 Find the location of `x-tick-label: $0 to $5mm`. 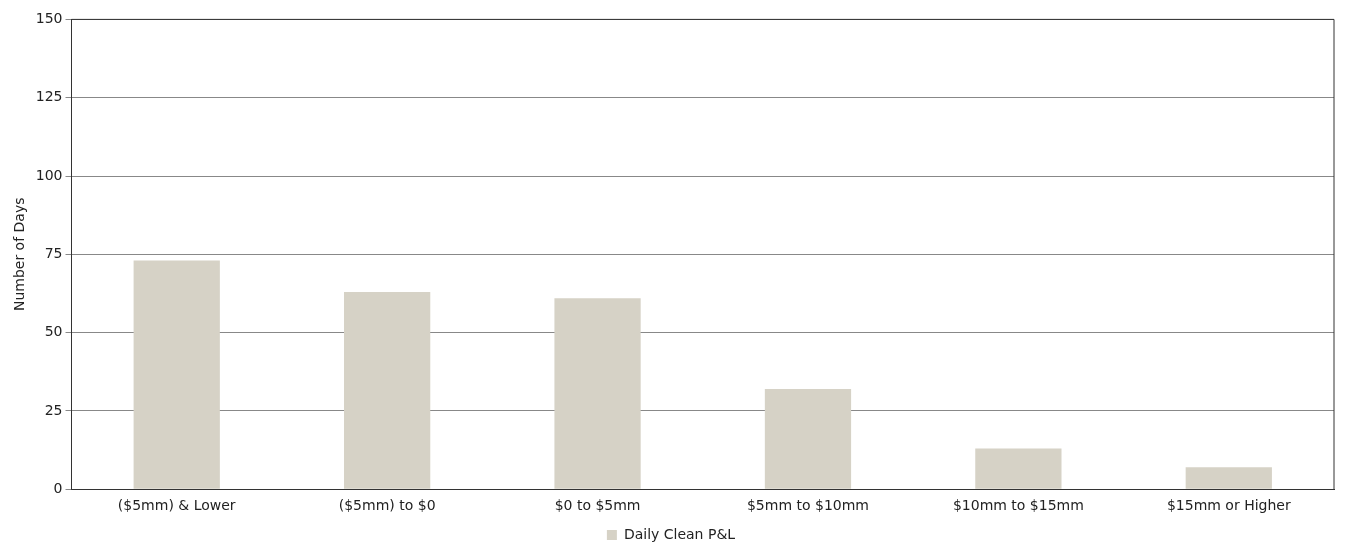

x-tick-label: $0 to $5mm is located at coordinates (597, 505).